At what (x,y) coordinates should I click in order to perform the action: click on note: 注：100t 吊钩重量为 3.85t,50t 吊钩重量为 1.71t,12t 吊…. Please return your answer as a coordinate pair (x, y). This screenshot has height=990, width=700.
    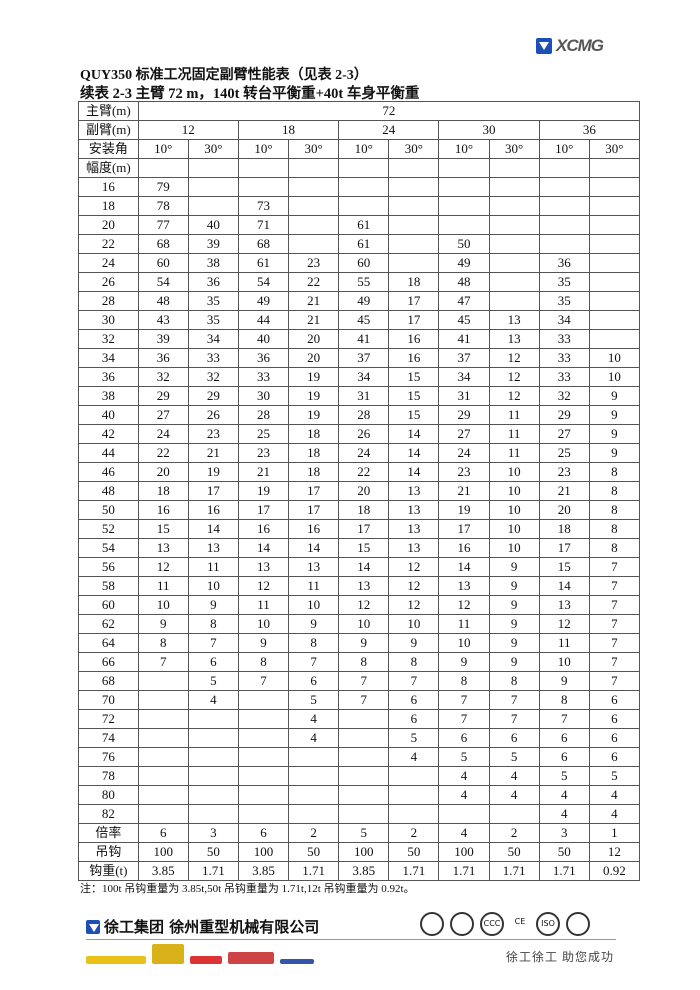
    Looking at the image, I should click on (247, 889).